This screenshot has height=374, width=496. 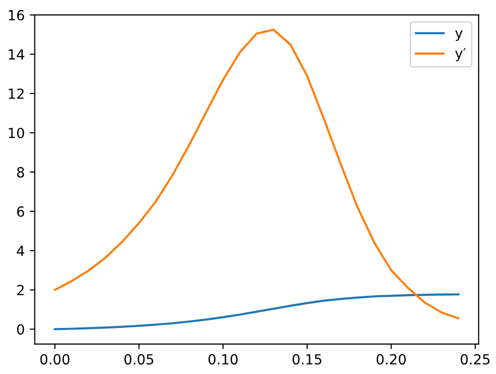 What do you see at coordinates (20, 329) in the screenshot?
I see `y-tick-label: 0` at bounding box center [20, 329].